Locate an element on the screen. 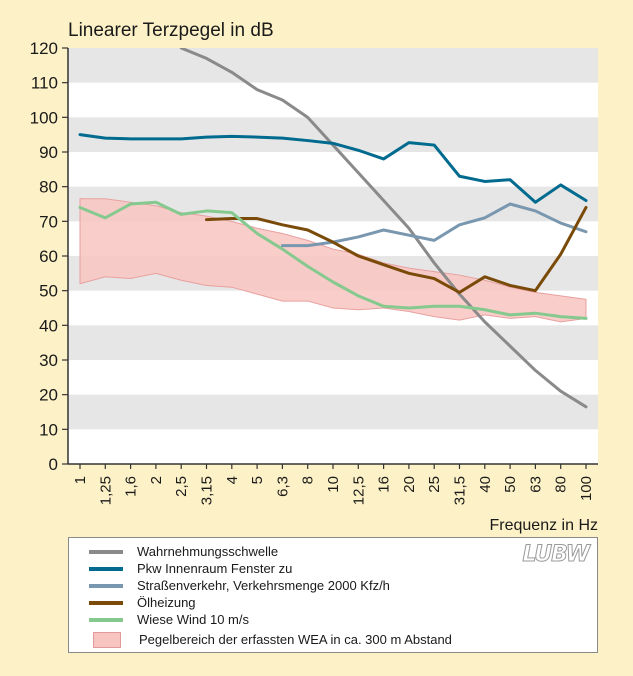 Image resolution: width=633 pixels, height=676 pixels. y-tick-label: 30 is located at coordinates (48, 360).